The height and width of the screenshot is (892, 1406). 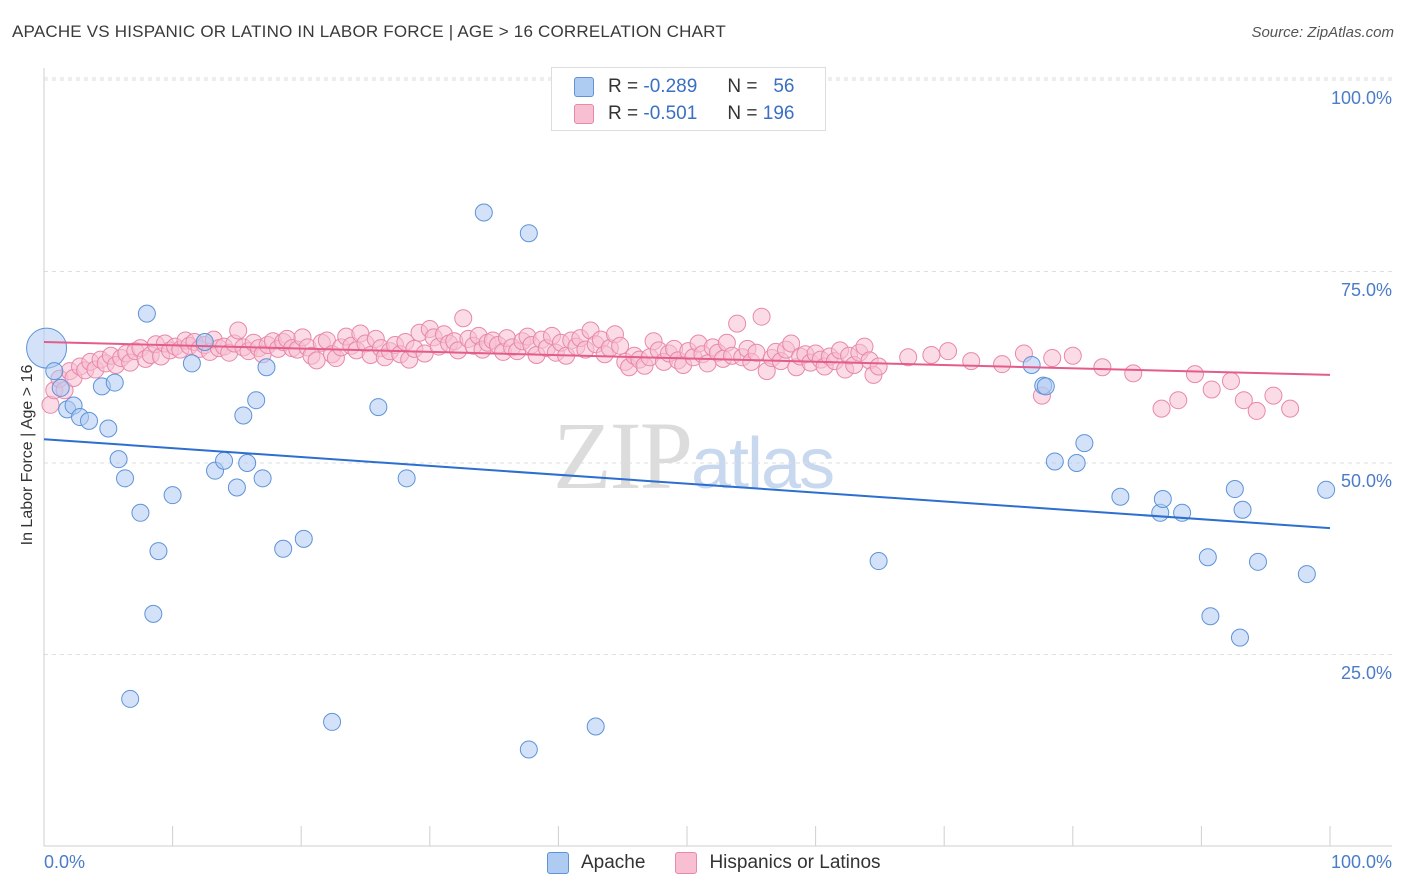 I want to click on legend-row-apache: R = -0.289 N = 56, so click(x=684, y=87).